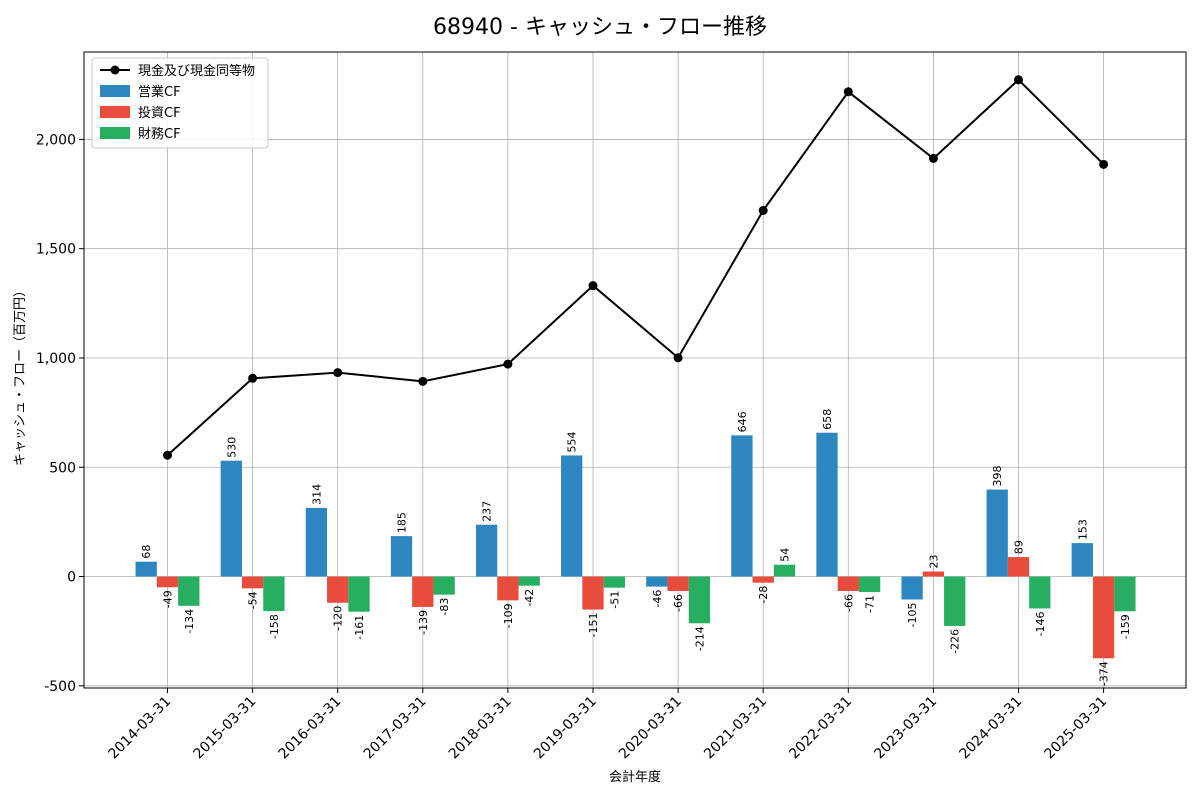 The height and width of the screenshot is (804, 1200). I want to click on data-label: -105, so click(912, 614).